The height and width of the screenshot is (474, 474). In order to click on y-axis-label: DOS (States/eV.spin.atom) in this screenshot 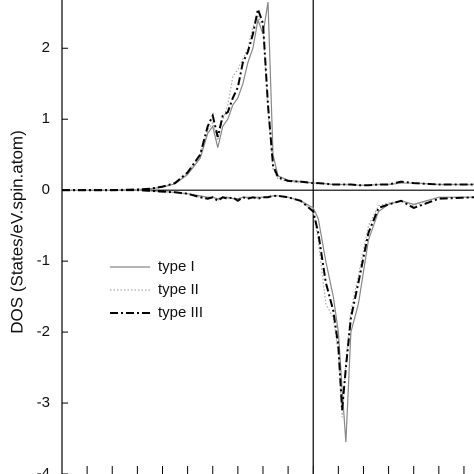, I will do `click(16, 231)`.